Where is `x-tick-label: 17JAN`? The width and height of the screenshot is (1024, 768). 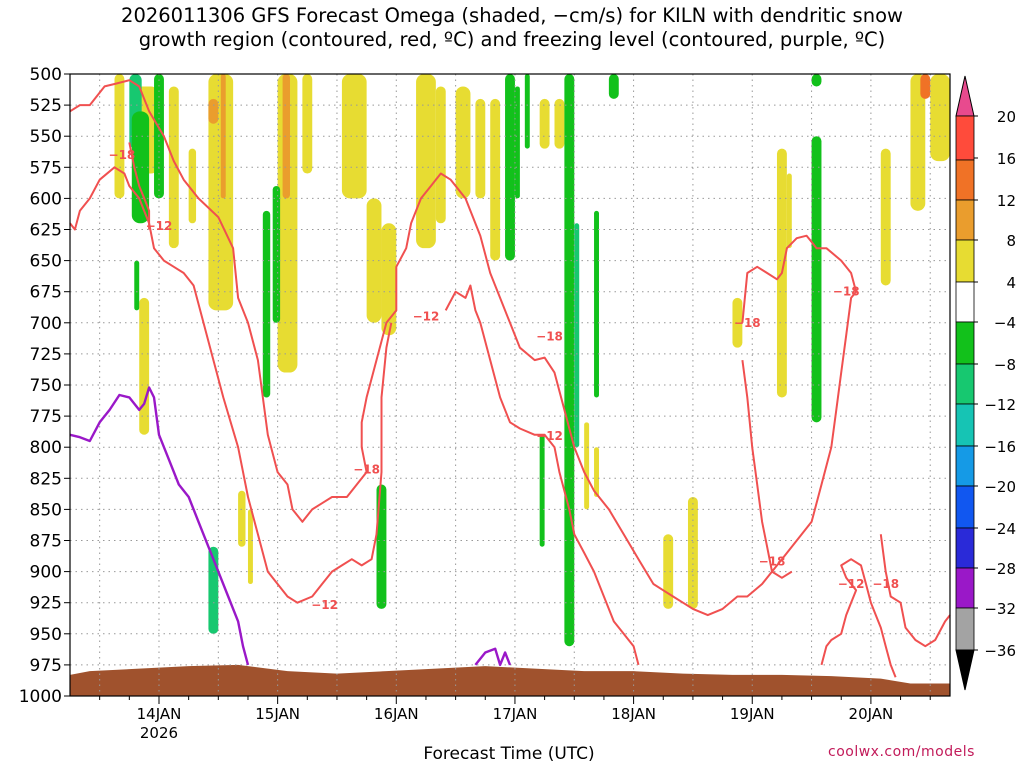
x-tick-label: 17JAN is located at coordinates (515, 714).